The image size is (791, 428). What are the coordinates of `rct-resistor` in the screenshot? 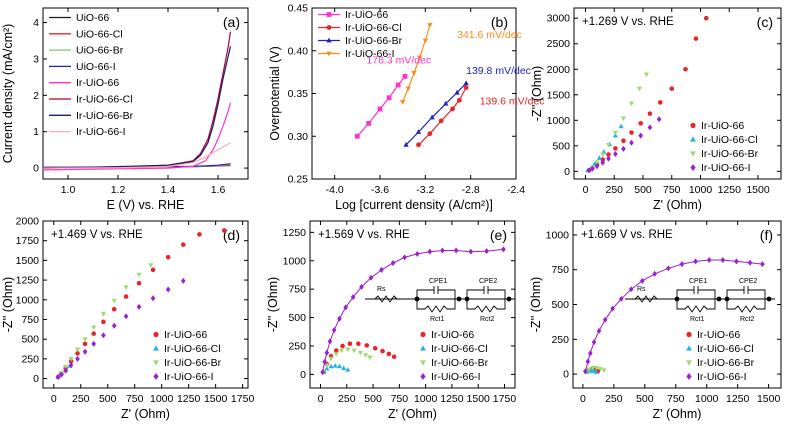 It's located at (436, 306).